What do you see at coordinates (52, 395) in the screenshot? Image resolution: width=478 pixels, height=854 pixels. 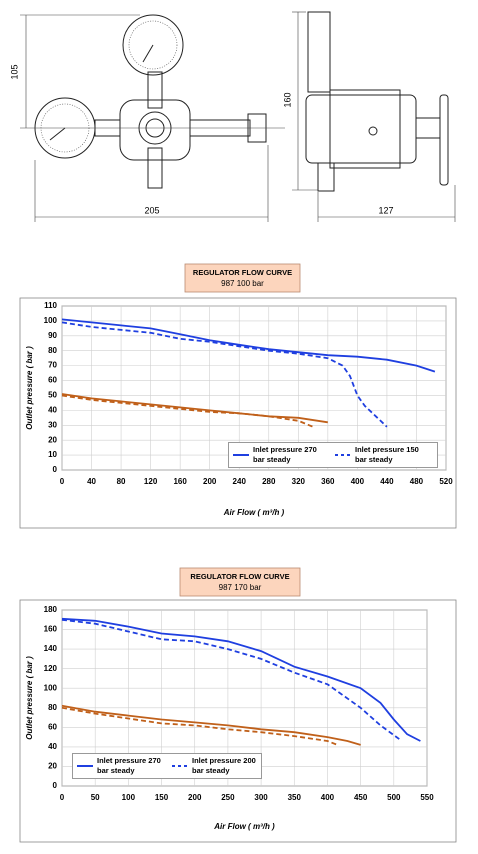 I see `y-tick-label: 50` at bounding box center [52, 395].